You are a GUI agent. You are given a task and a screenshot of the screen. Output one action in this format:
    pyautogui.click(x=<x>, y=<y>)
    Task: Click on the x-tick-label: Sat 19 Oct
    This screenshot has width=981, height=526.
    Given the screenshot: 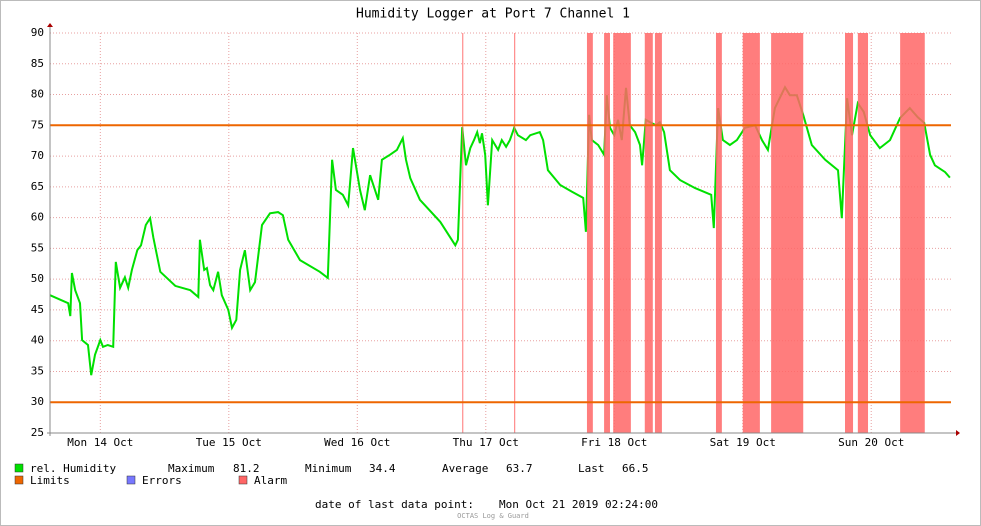 What is the action you would take?
    pyautogui.click(x=743, y=442)
    